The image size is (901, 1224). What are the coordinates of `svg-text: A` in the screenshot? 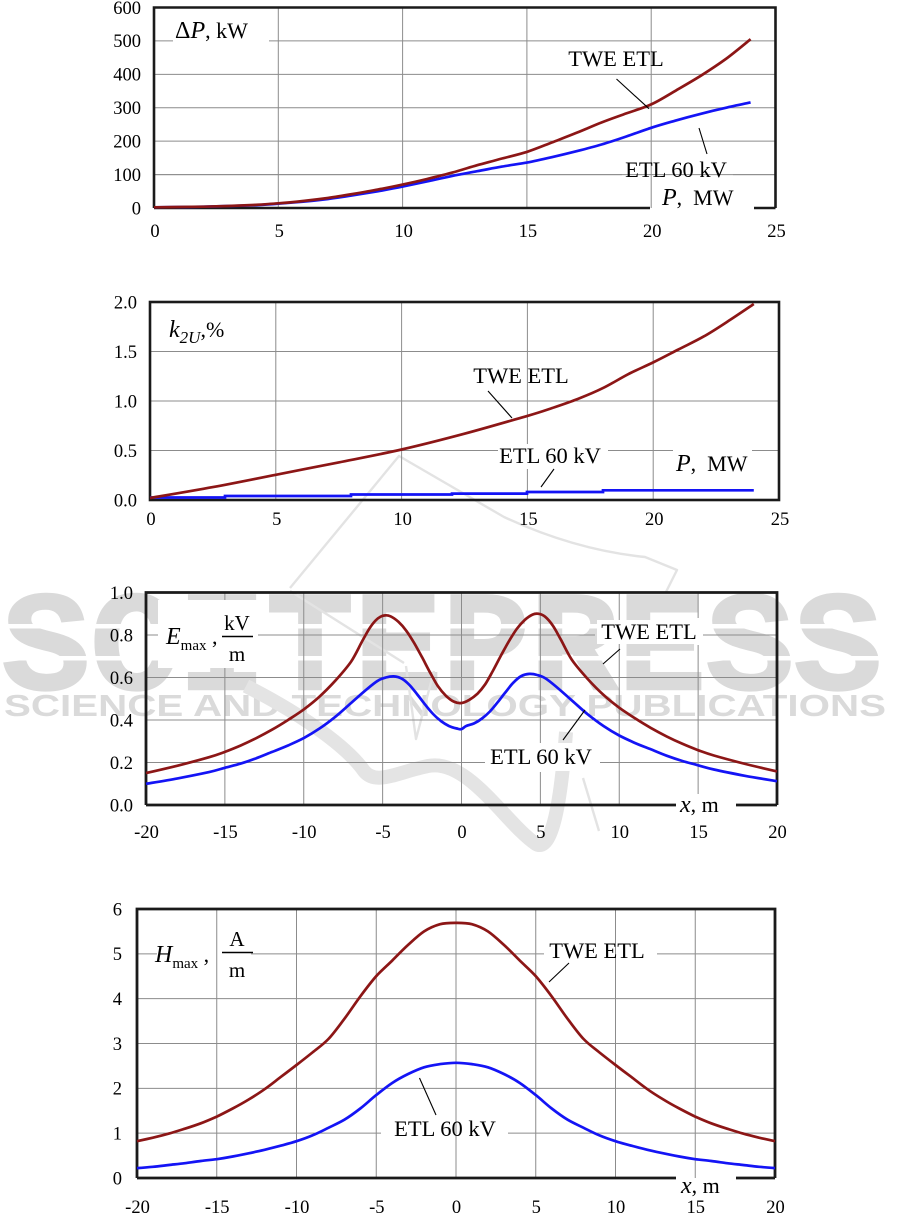 It's located at (237, 939).